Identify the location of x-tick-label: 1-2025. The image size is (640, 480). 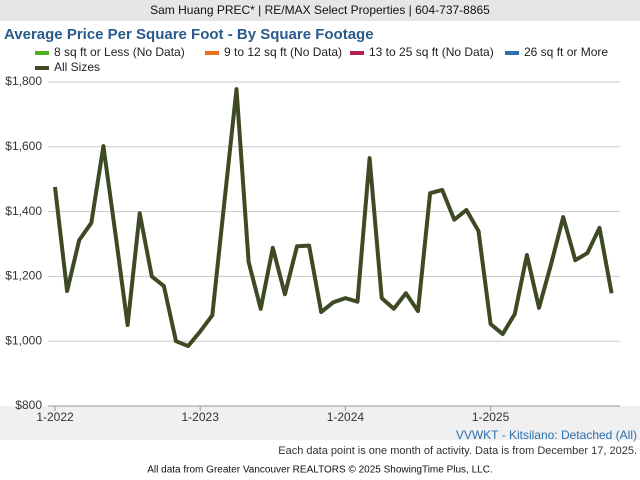
(491, 417).